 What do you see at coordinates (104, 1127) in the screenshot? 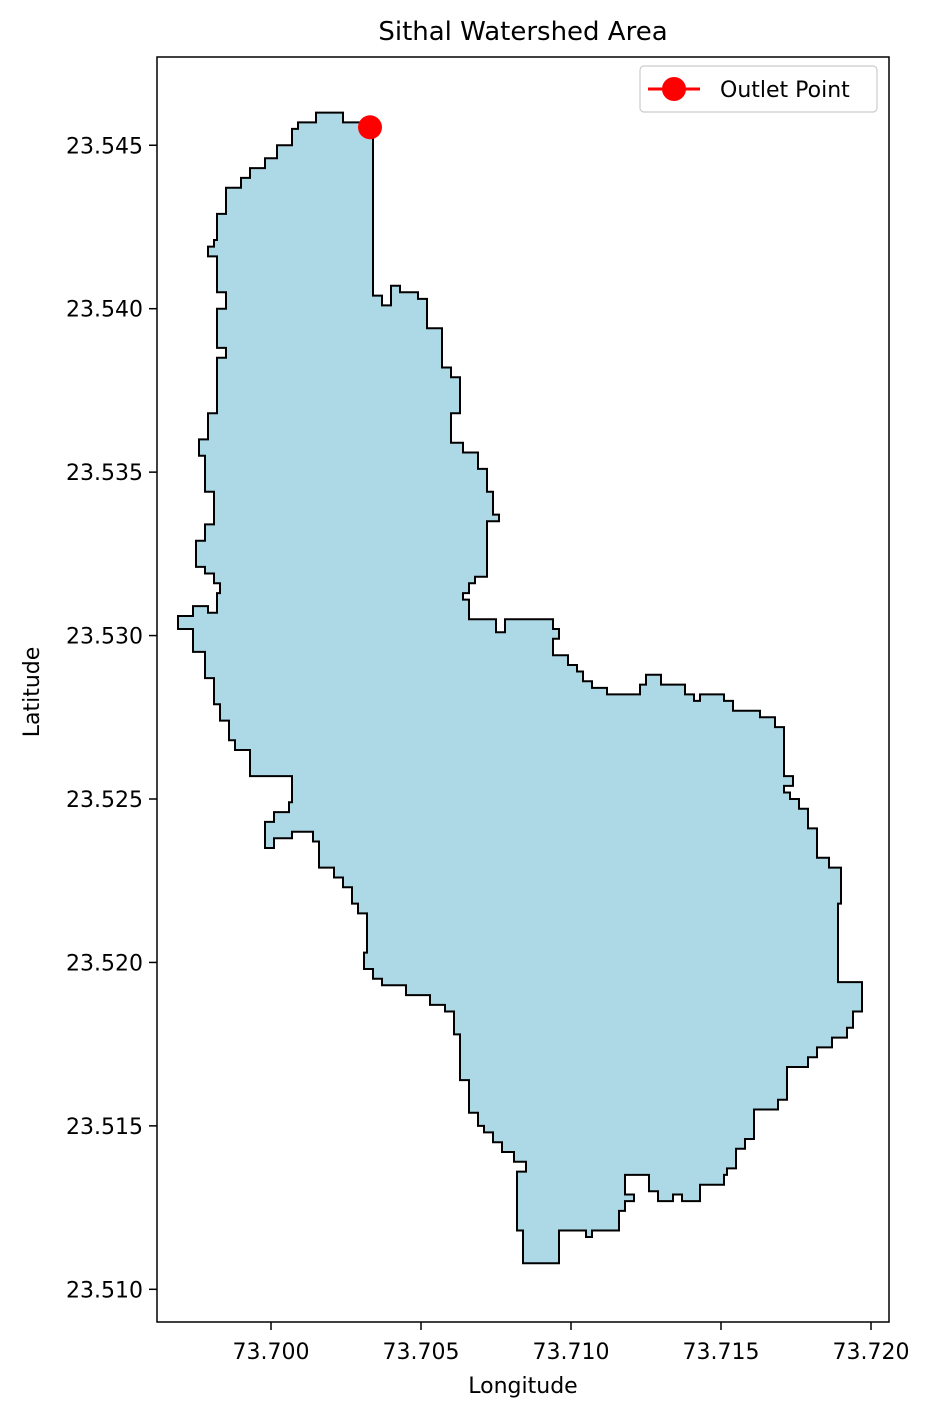
I see `y-tick-label: 23.515` at bounding box center [104, 1127].